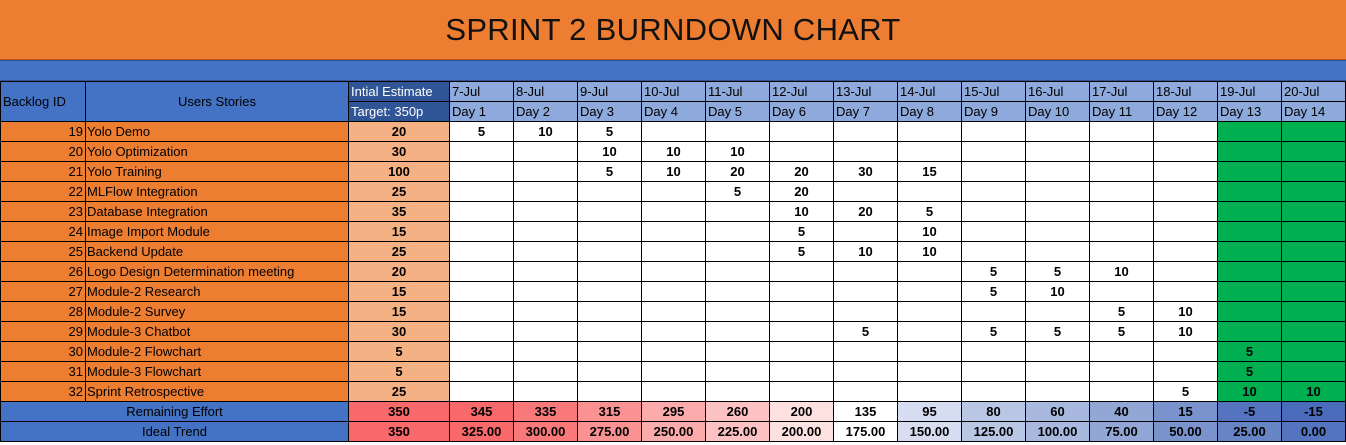 This screenshot has width=1346, height=445. Describe the element at coordinates (217, 351) in the screenshot. I see `user-story-cell: Module-2 Flowchart` at that location.